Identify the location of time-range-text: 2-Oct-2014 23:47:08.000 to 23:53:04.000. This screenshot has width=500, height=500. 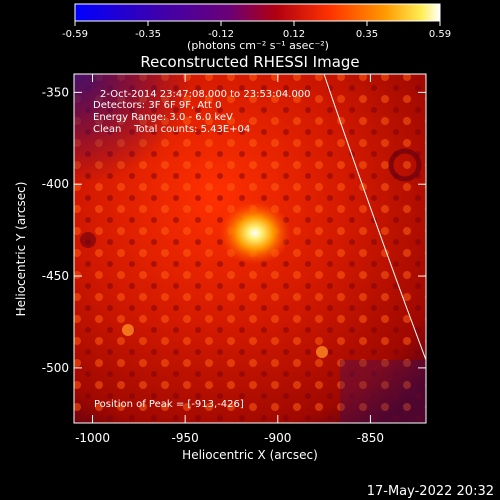
(205, 94).